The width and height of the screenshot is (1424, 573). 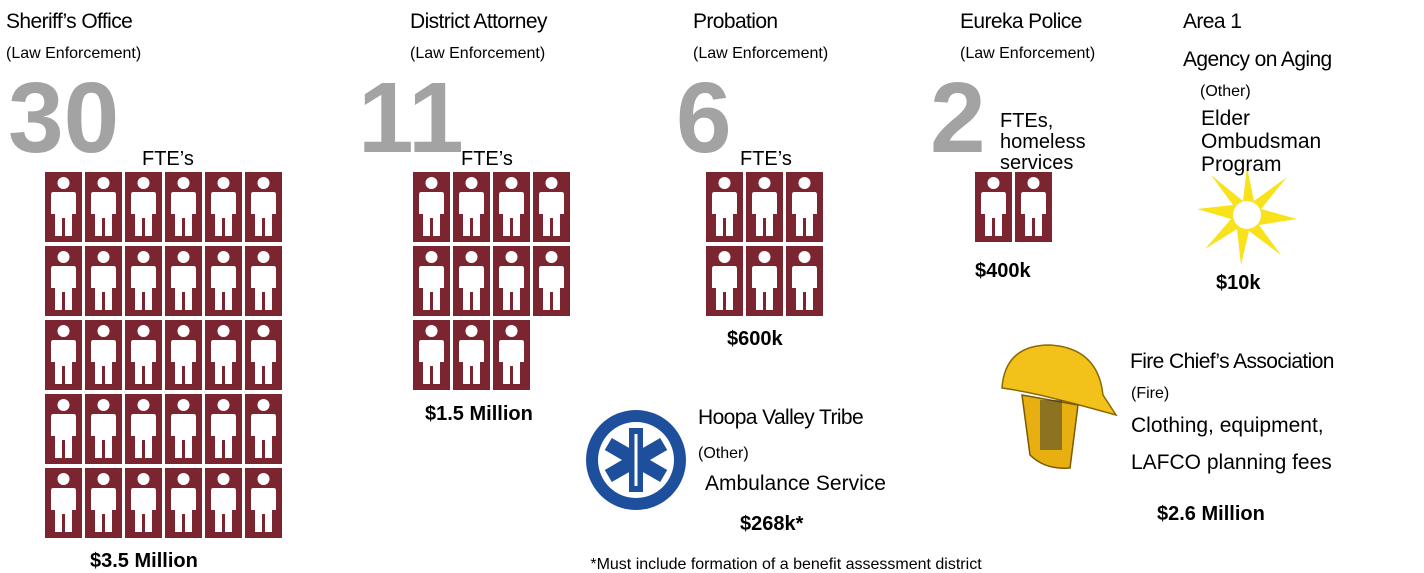 I want to click on helmet-icon, so click(x=1059, y=406).